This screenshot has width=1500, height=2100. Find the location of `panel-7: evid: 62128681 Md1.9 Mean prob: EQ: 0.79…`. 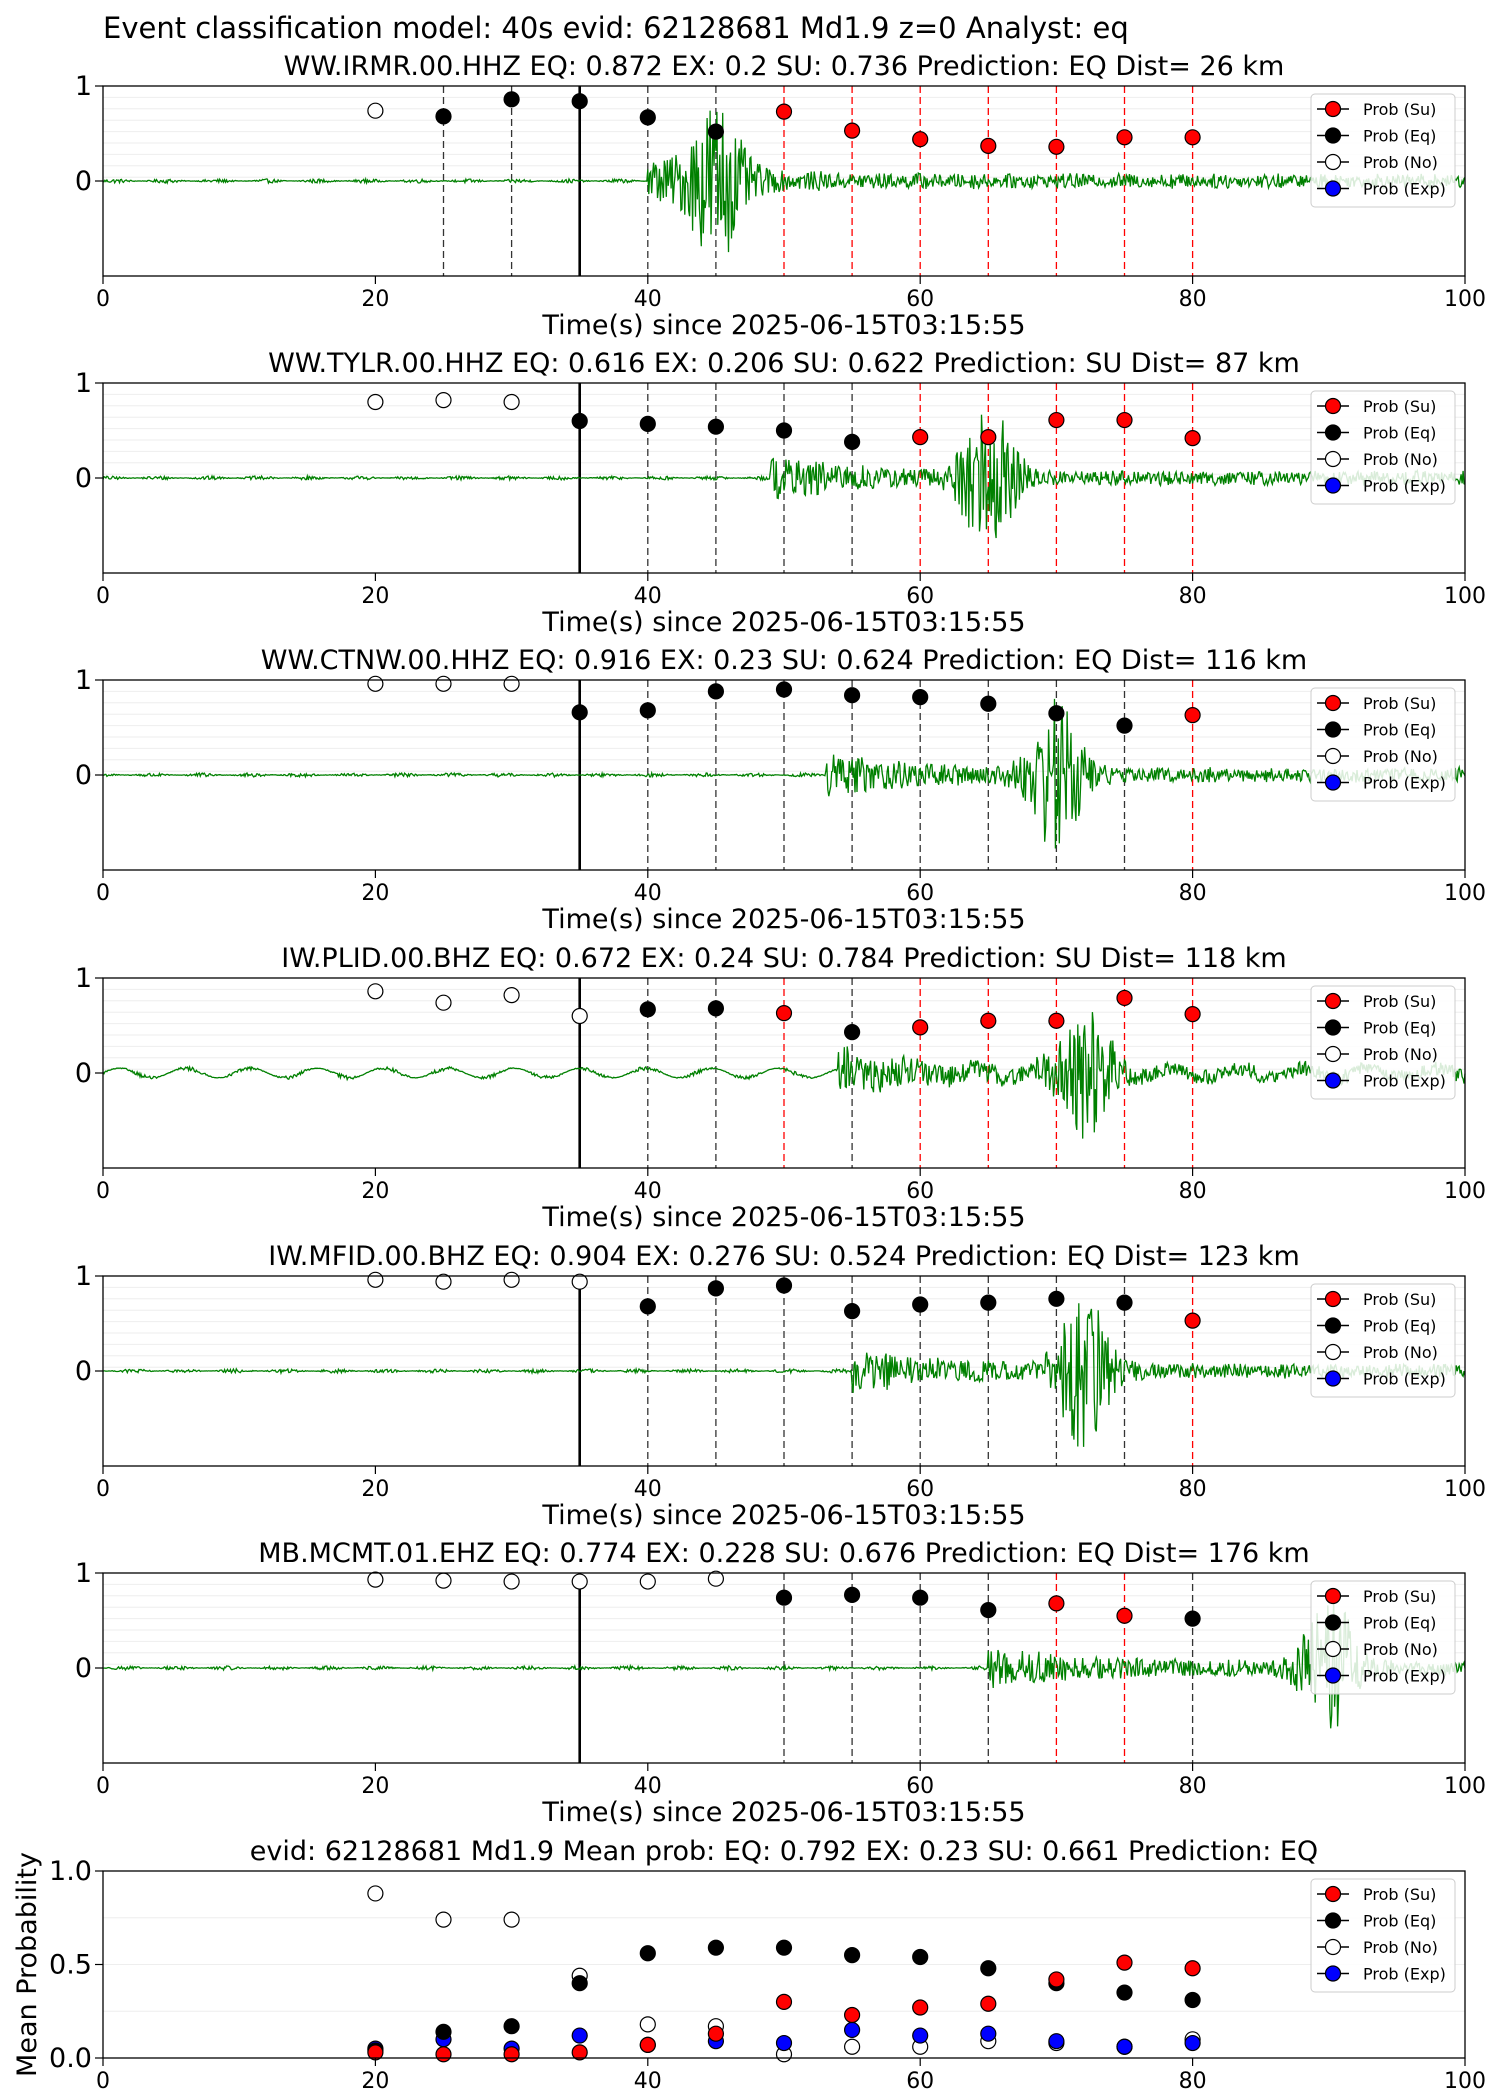

panel-7: evid: 62128681 Md1.9 Mean prob: EQ: 0.79… is located at coordinates (749, 1965).